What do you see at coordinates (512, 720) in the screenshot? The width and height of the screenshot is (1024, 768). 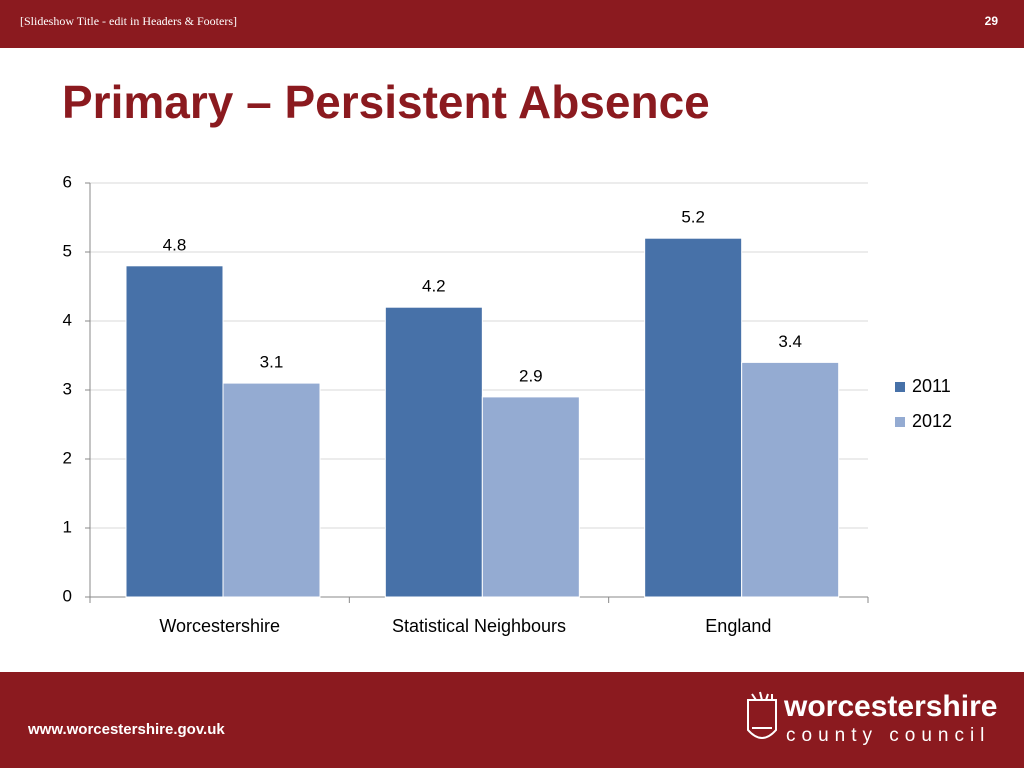 I see `footer-bar` at bounding box center [512, 720].